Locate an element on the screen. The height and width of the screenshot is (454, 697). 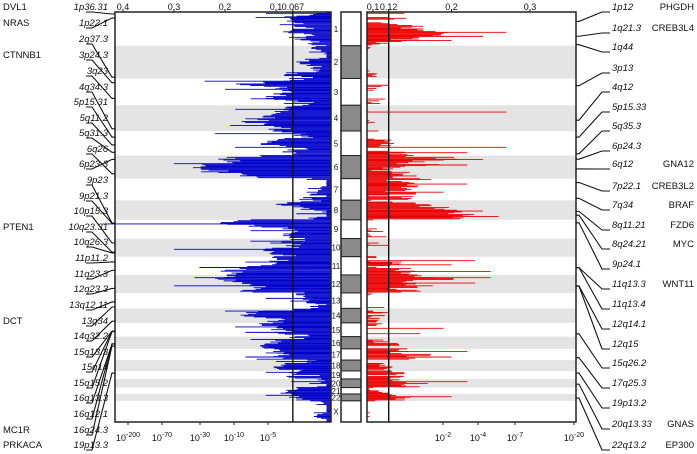
band-label-right: 12q15 is located at coordinates (625, 344).